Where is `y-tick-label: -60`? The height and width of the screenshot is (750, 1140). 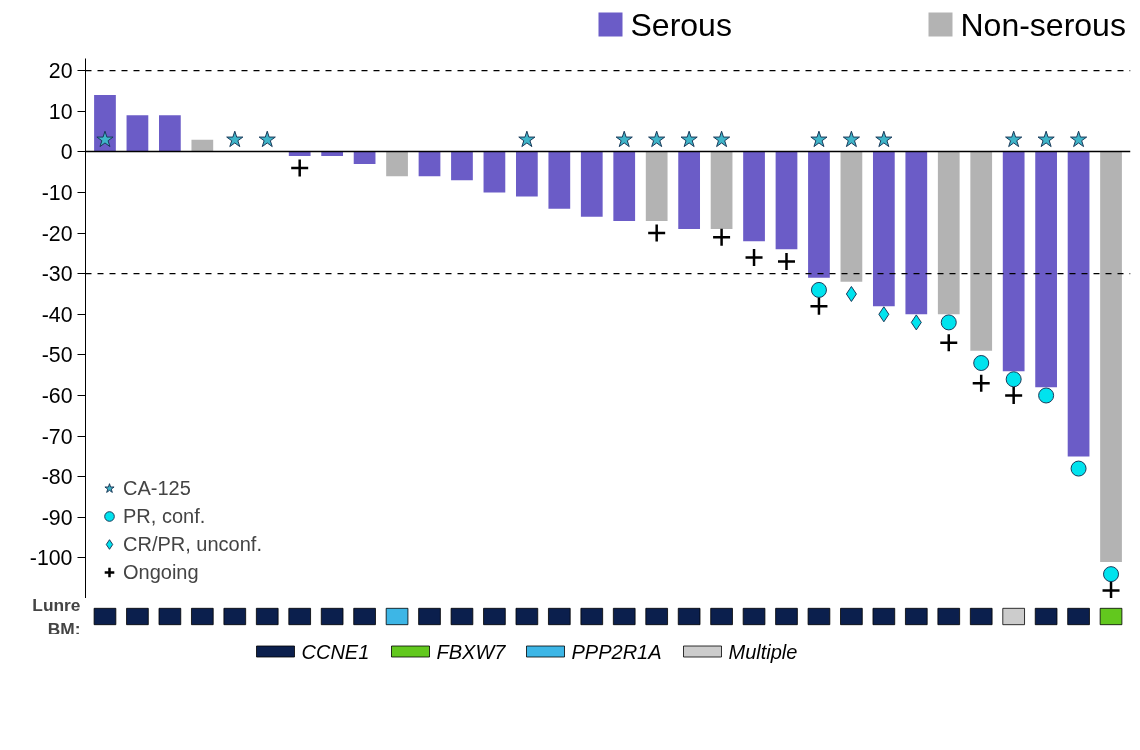 y-tick-label: -60 is located at coordinates (57, 395).